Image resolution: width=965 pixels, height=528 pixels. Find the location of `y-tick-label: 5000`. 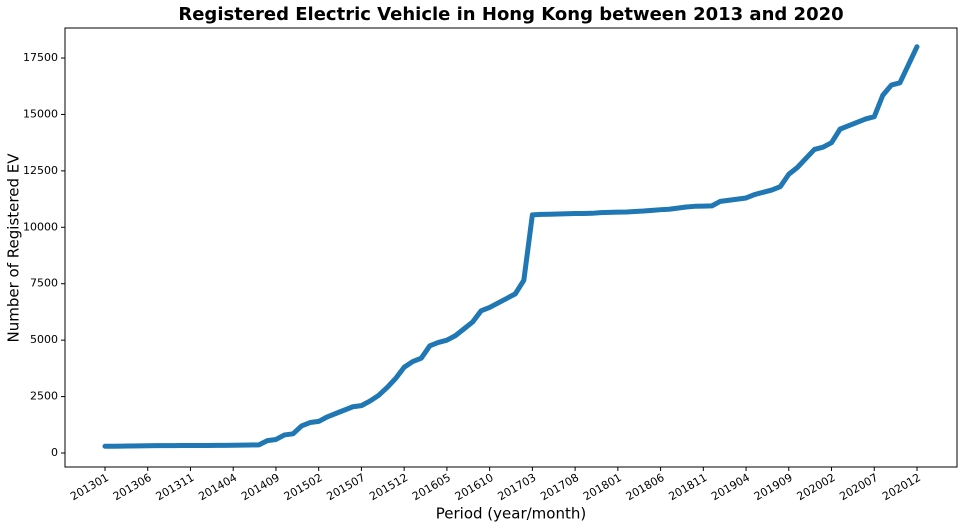

y-tick-label: 5000 is located at coordinates (44, 339).